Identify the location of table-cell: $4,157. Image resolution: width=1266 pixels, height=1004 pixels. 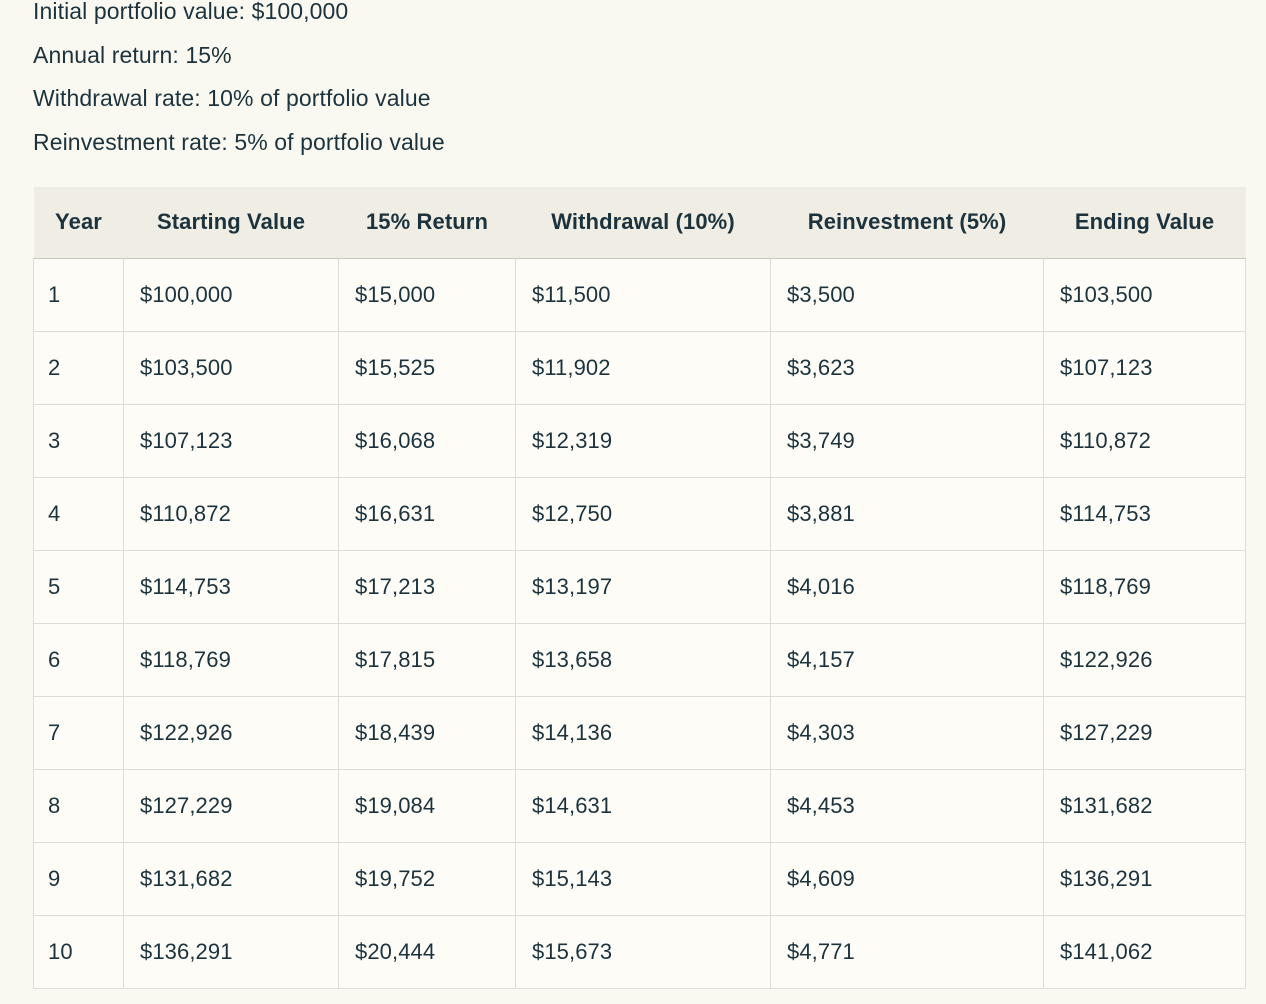
(907, 659).